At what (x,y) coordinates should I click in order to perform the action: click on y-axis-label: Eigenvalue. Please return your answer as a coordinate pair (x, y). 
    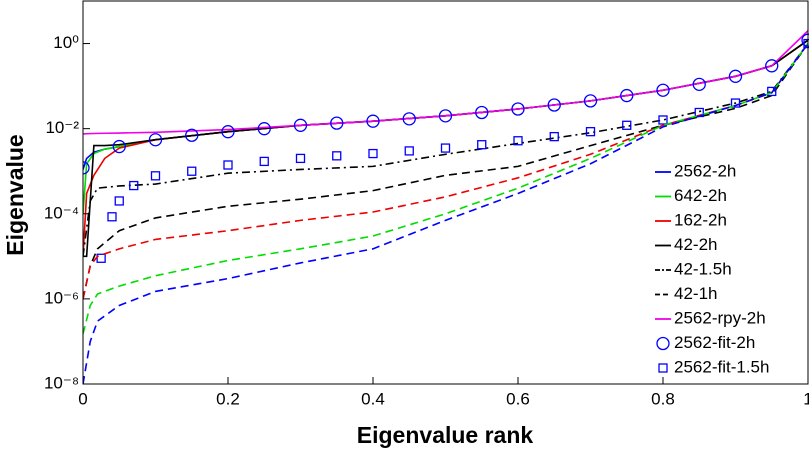
    Looking at the image, I should click on (15, 194).